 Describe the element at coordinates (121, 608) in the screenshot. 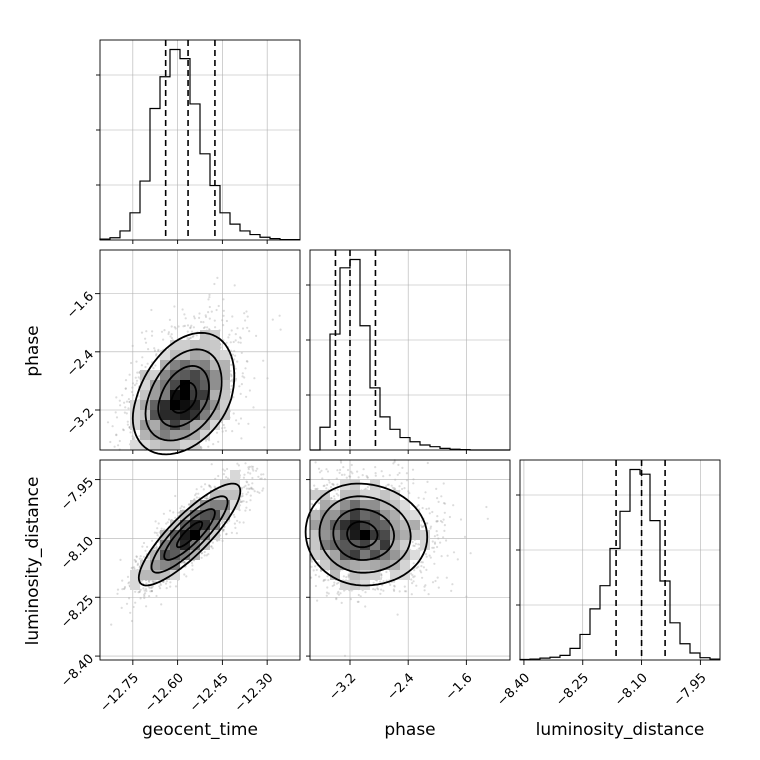

I see `scatter-point-1-1973` at that location.